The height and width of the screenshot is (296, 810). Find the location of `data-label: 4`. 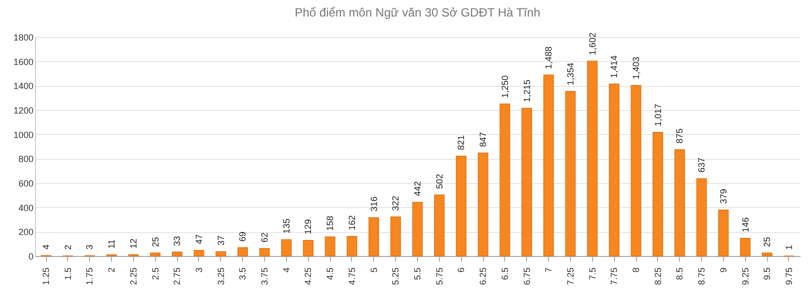

data-label: 4 is located at coordinates (46, 247).